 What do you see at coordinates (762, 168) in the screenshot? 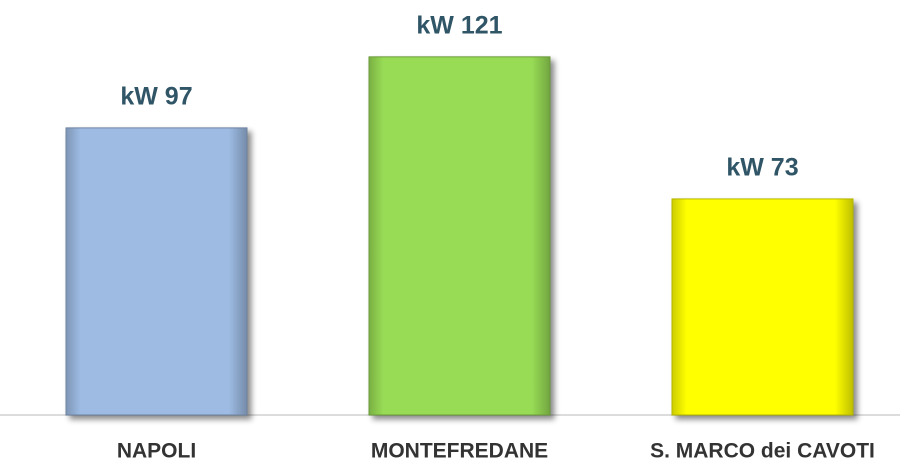
I see `value-label: kW 73` at bounding box center [762, 168].